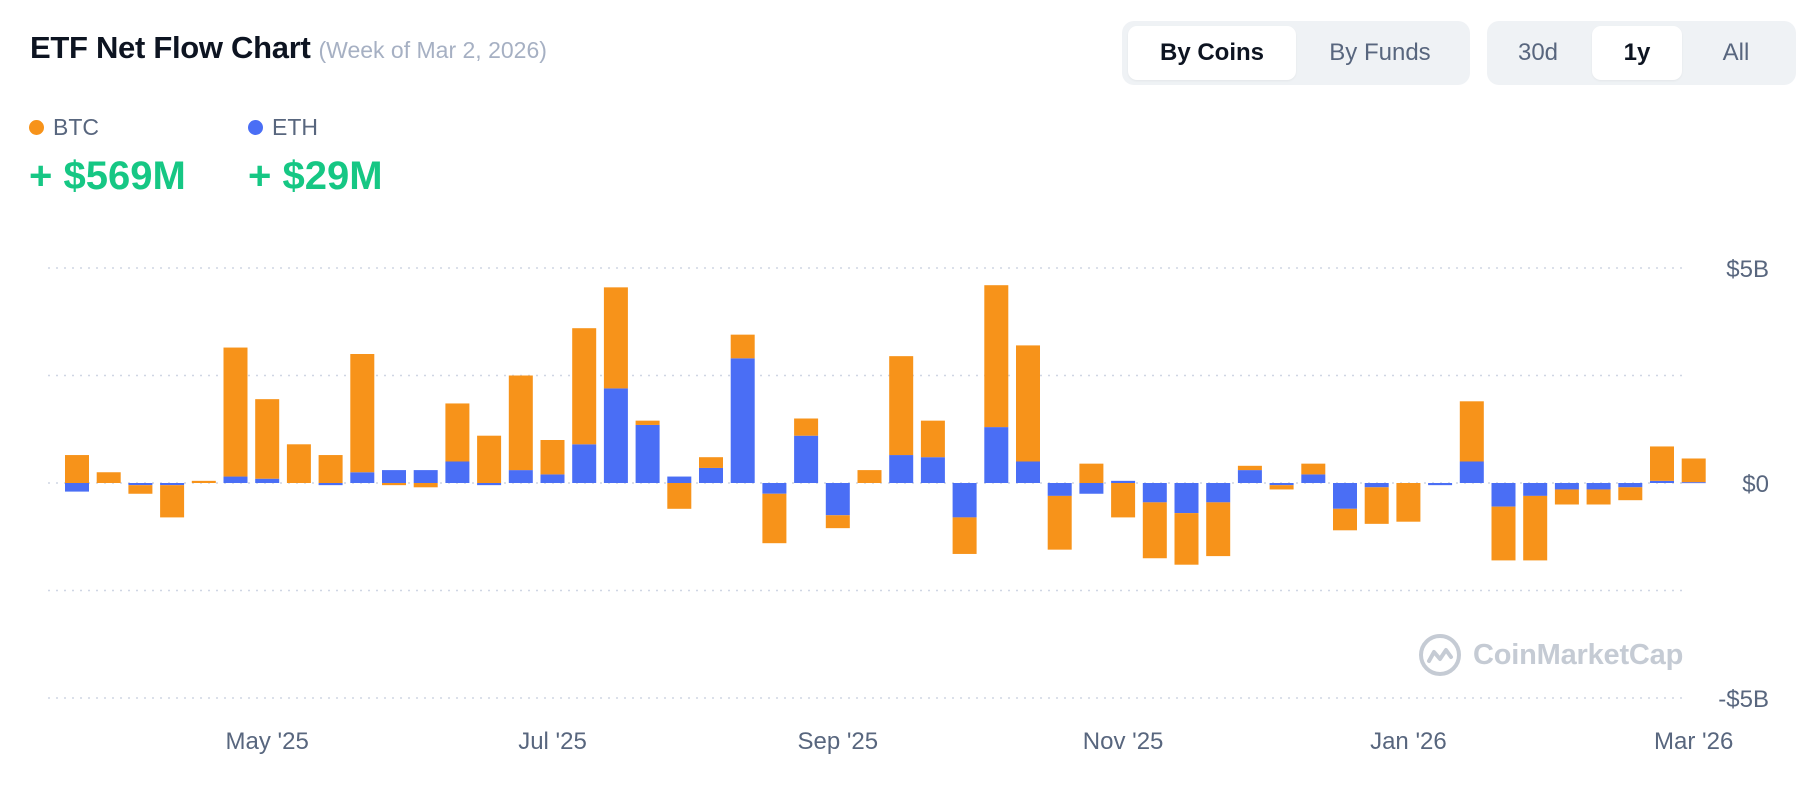 The image size is (1820, 808). Describe the element at coordinates (1538, 52) in the screenshot. I see `range-30d-button: 30d` at that location.